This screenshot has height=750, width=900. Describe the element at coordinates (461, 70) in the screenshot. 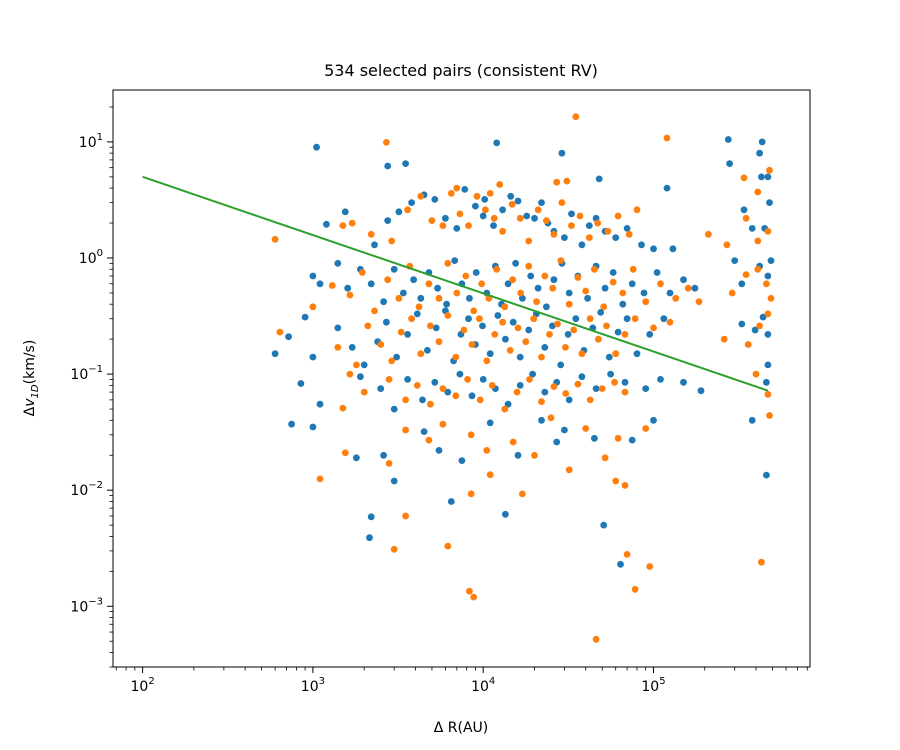

I see `chart-title: 534 selected pairs (consistent RV)` at that location.